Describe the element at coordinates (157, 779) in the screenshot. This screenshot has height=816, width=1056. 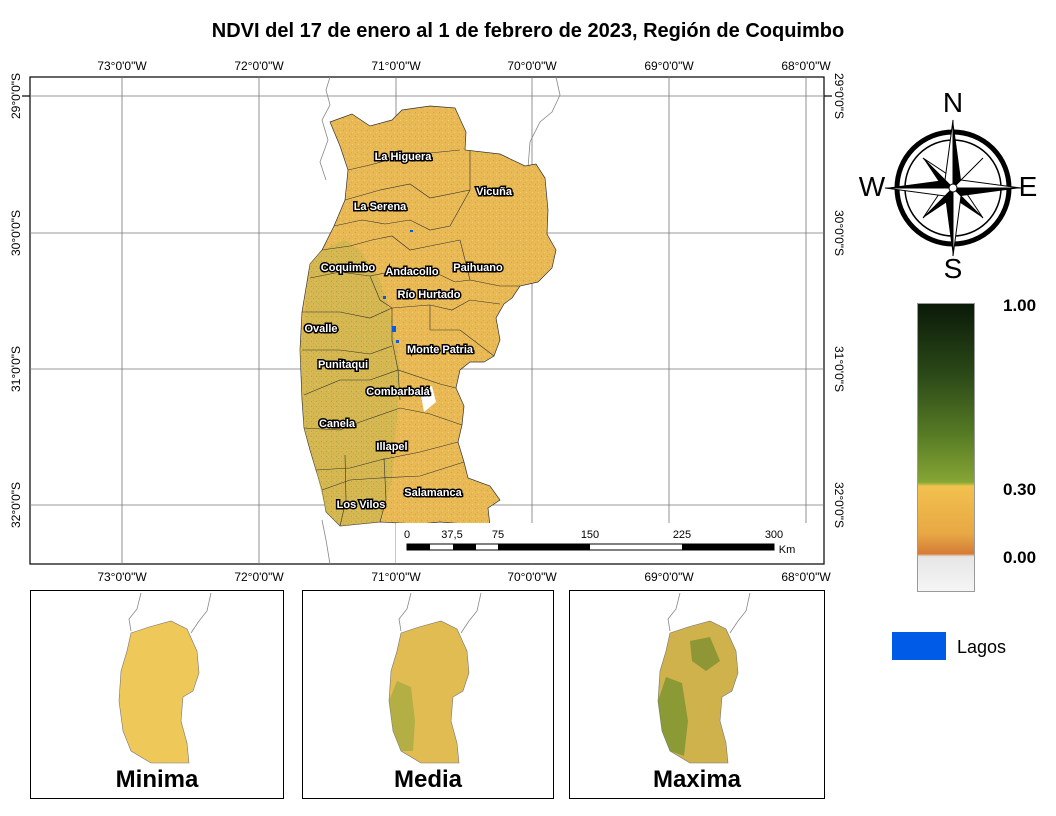
I see `inset-minima-label: Minima` at that location.